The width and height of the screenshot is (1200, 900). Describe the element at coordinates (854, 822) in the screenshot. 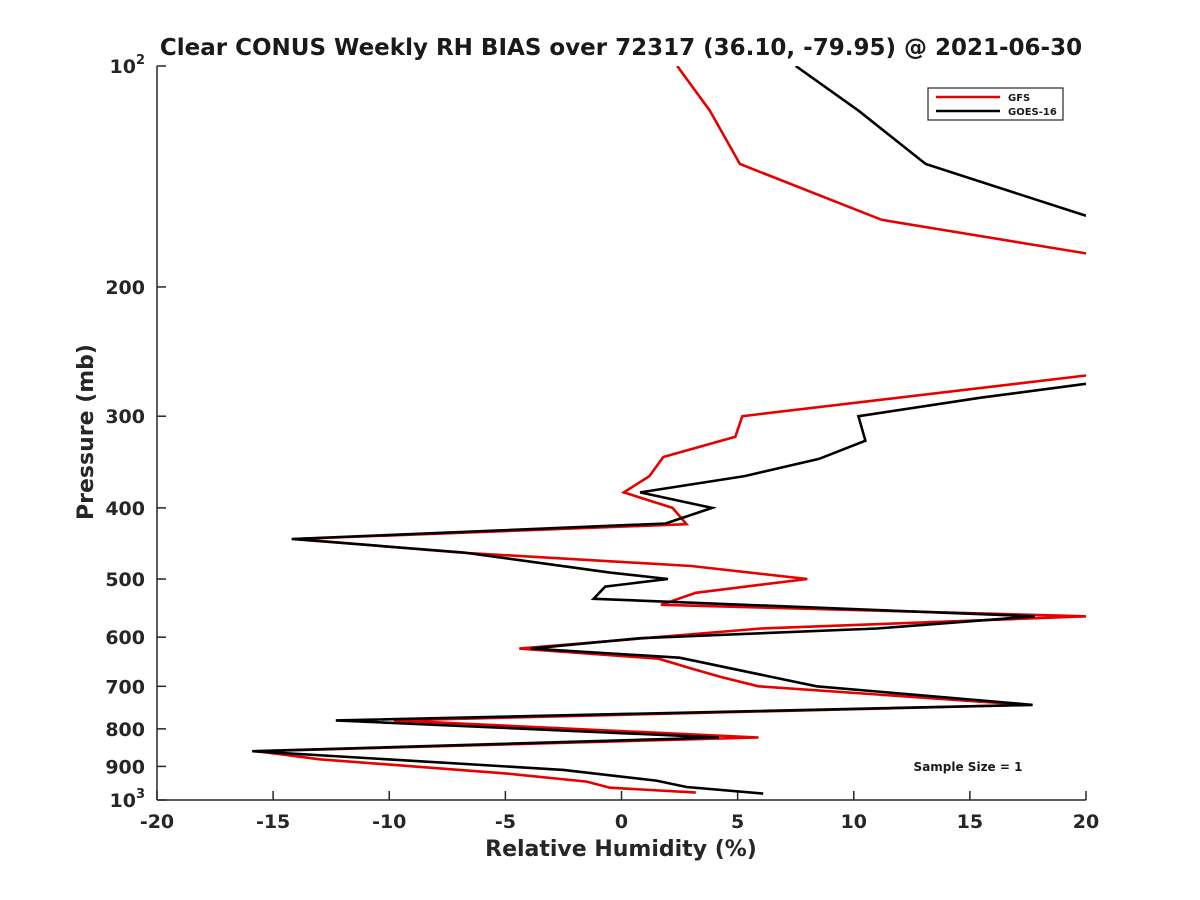

I see `x-tick-label: 10` at that location.